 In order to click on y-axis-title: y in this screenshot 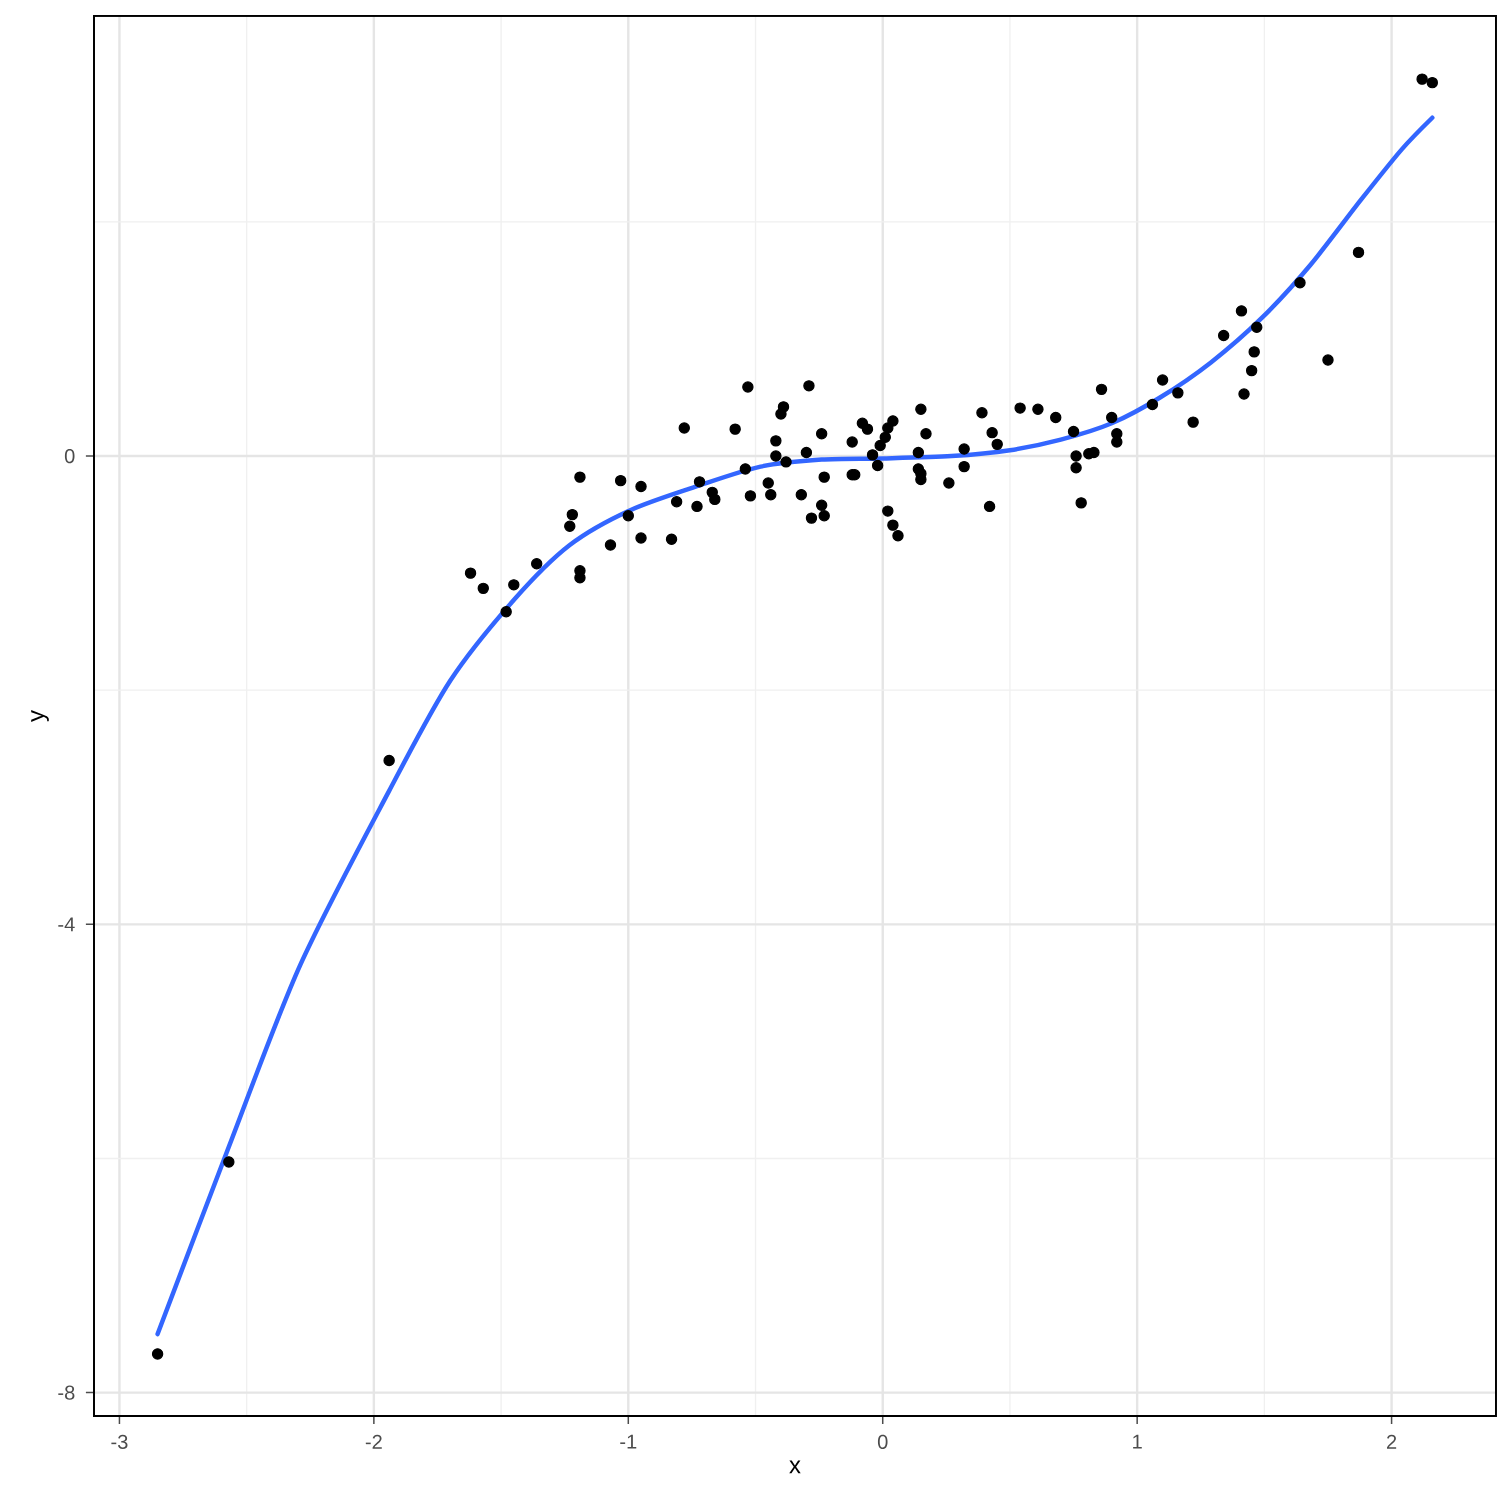, I will do `click(40, 716)`.